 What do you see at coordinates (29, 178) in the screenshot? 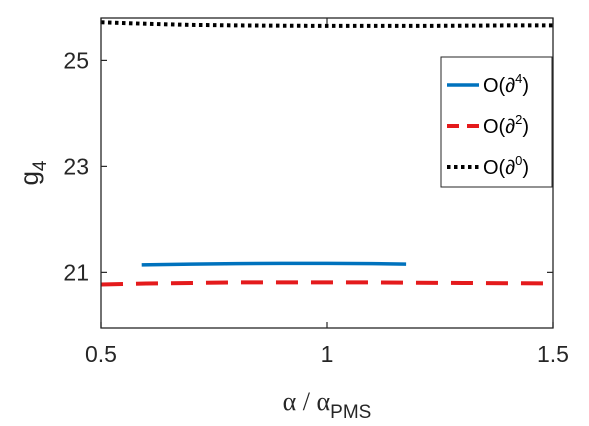
I see `y-axis-label-main: g` at bounding box center [29, 178].